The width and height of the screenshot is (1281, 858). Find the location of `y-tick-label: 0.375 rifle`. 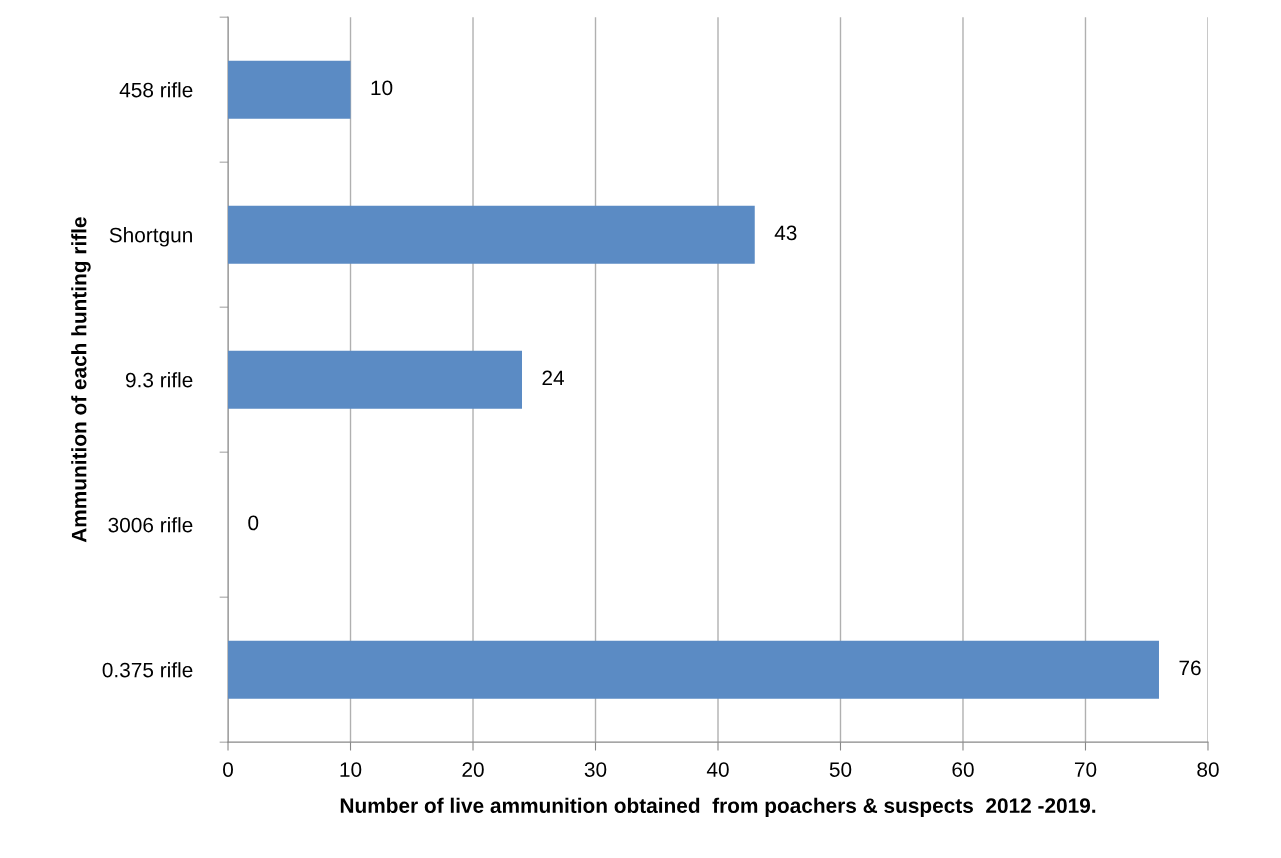

y-tick-label: 0.375 rifle is located at coordinates (147, 670).